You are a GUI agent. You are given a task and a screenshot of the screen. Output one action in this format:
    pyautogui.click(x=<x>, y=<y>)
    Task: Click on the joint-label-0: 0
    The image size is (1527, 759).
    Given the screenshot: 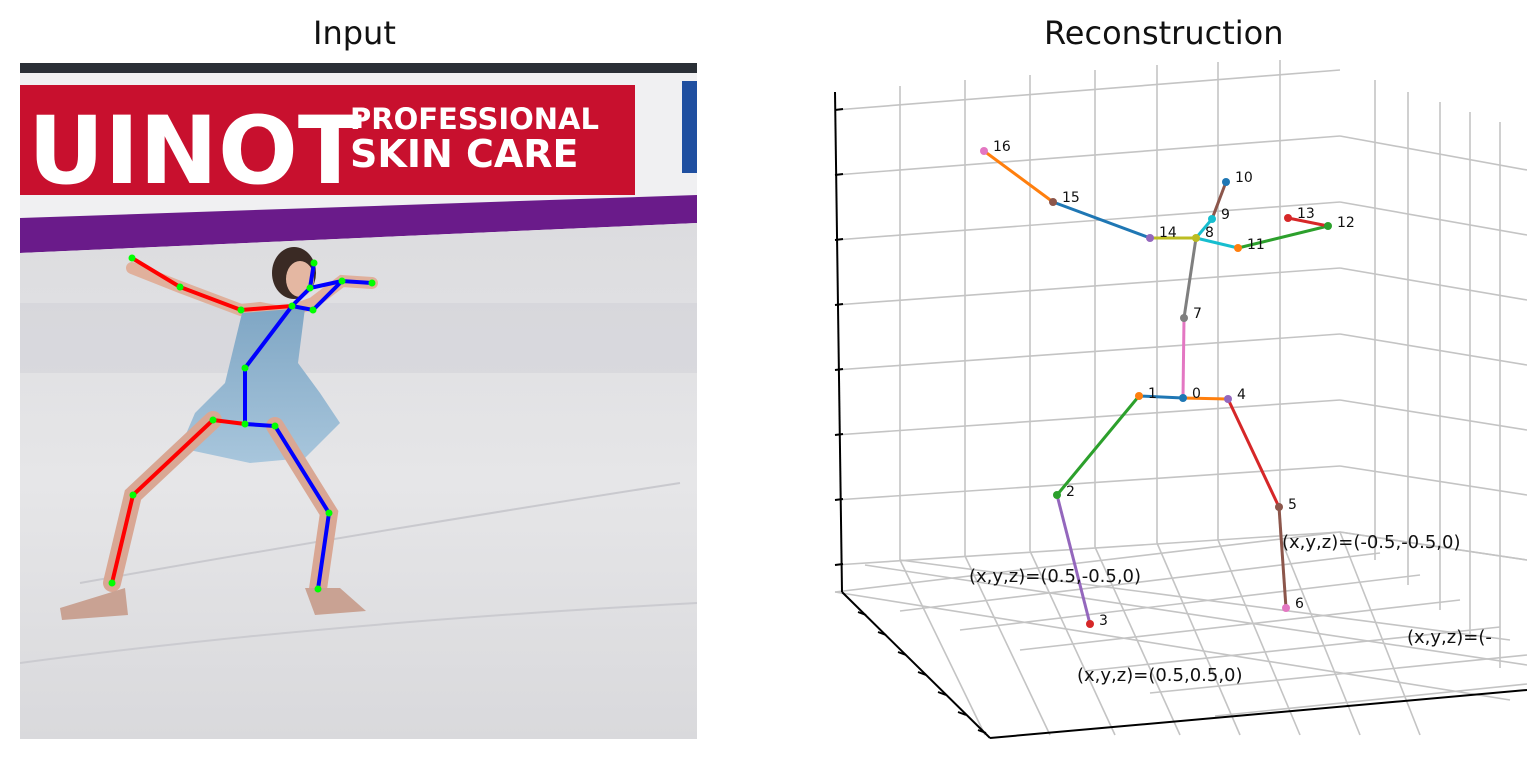 What is the action you would take?
    pyautogui.click(x=1196, y=394)
    